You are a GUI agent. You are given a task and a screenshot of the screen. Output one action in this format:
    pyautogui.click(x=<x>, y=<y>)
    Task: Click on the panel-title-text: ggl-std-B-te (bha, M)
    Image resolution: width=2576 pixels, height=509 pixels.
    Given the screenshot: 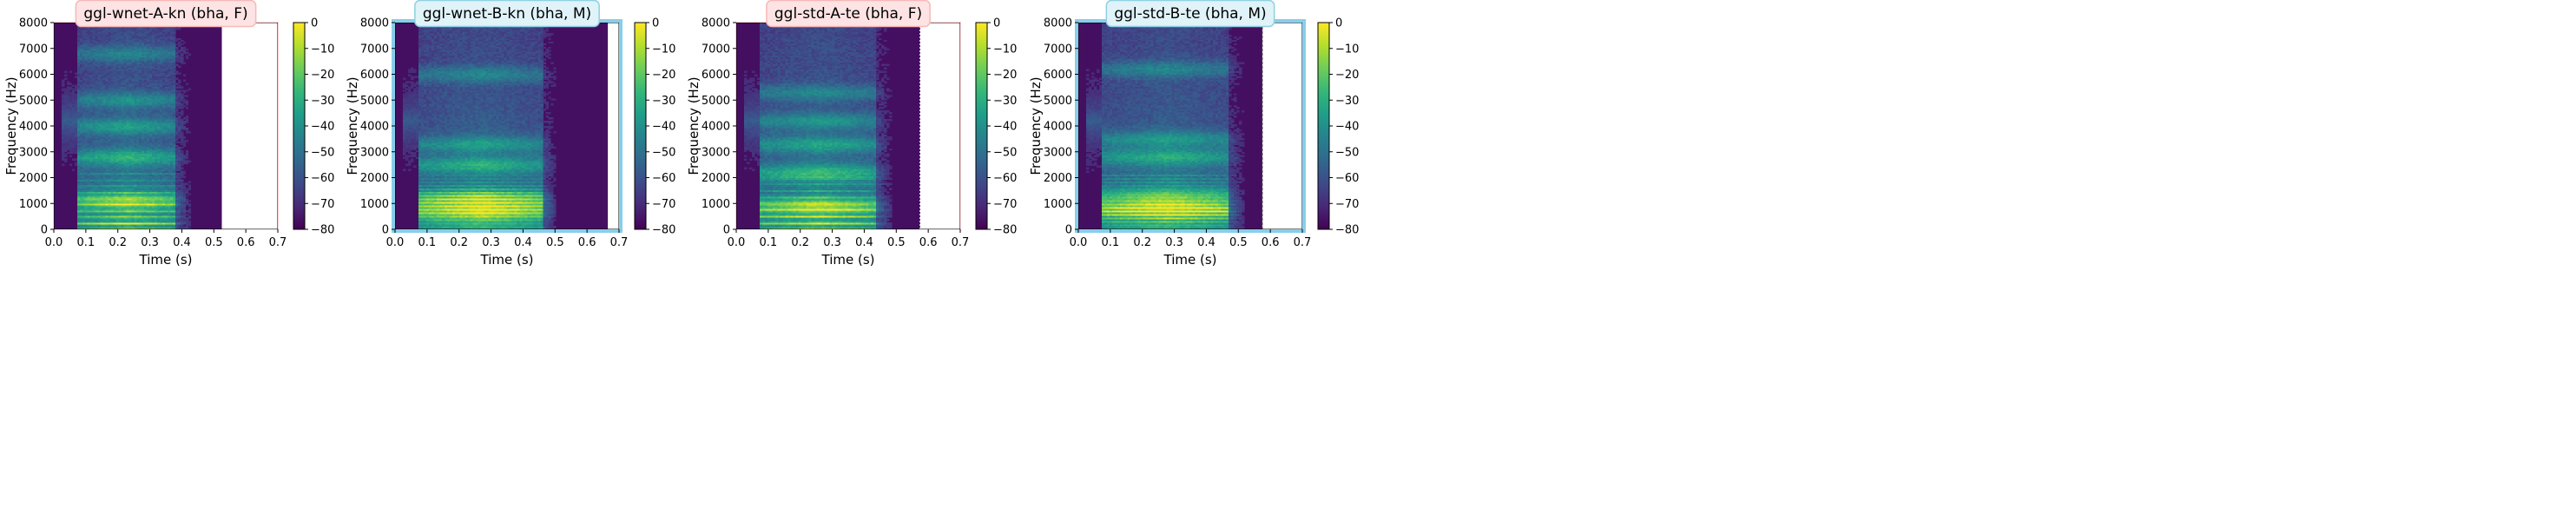 What is the action you would take?
    pyautogui.click(x=1190, y=14)
    